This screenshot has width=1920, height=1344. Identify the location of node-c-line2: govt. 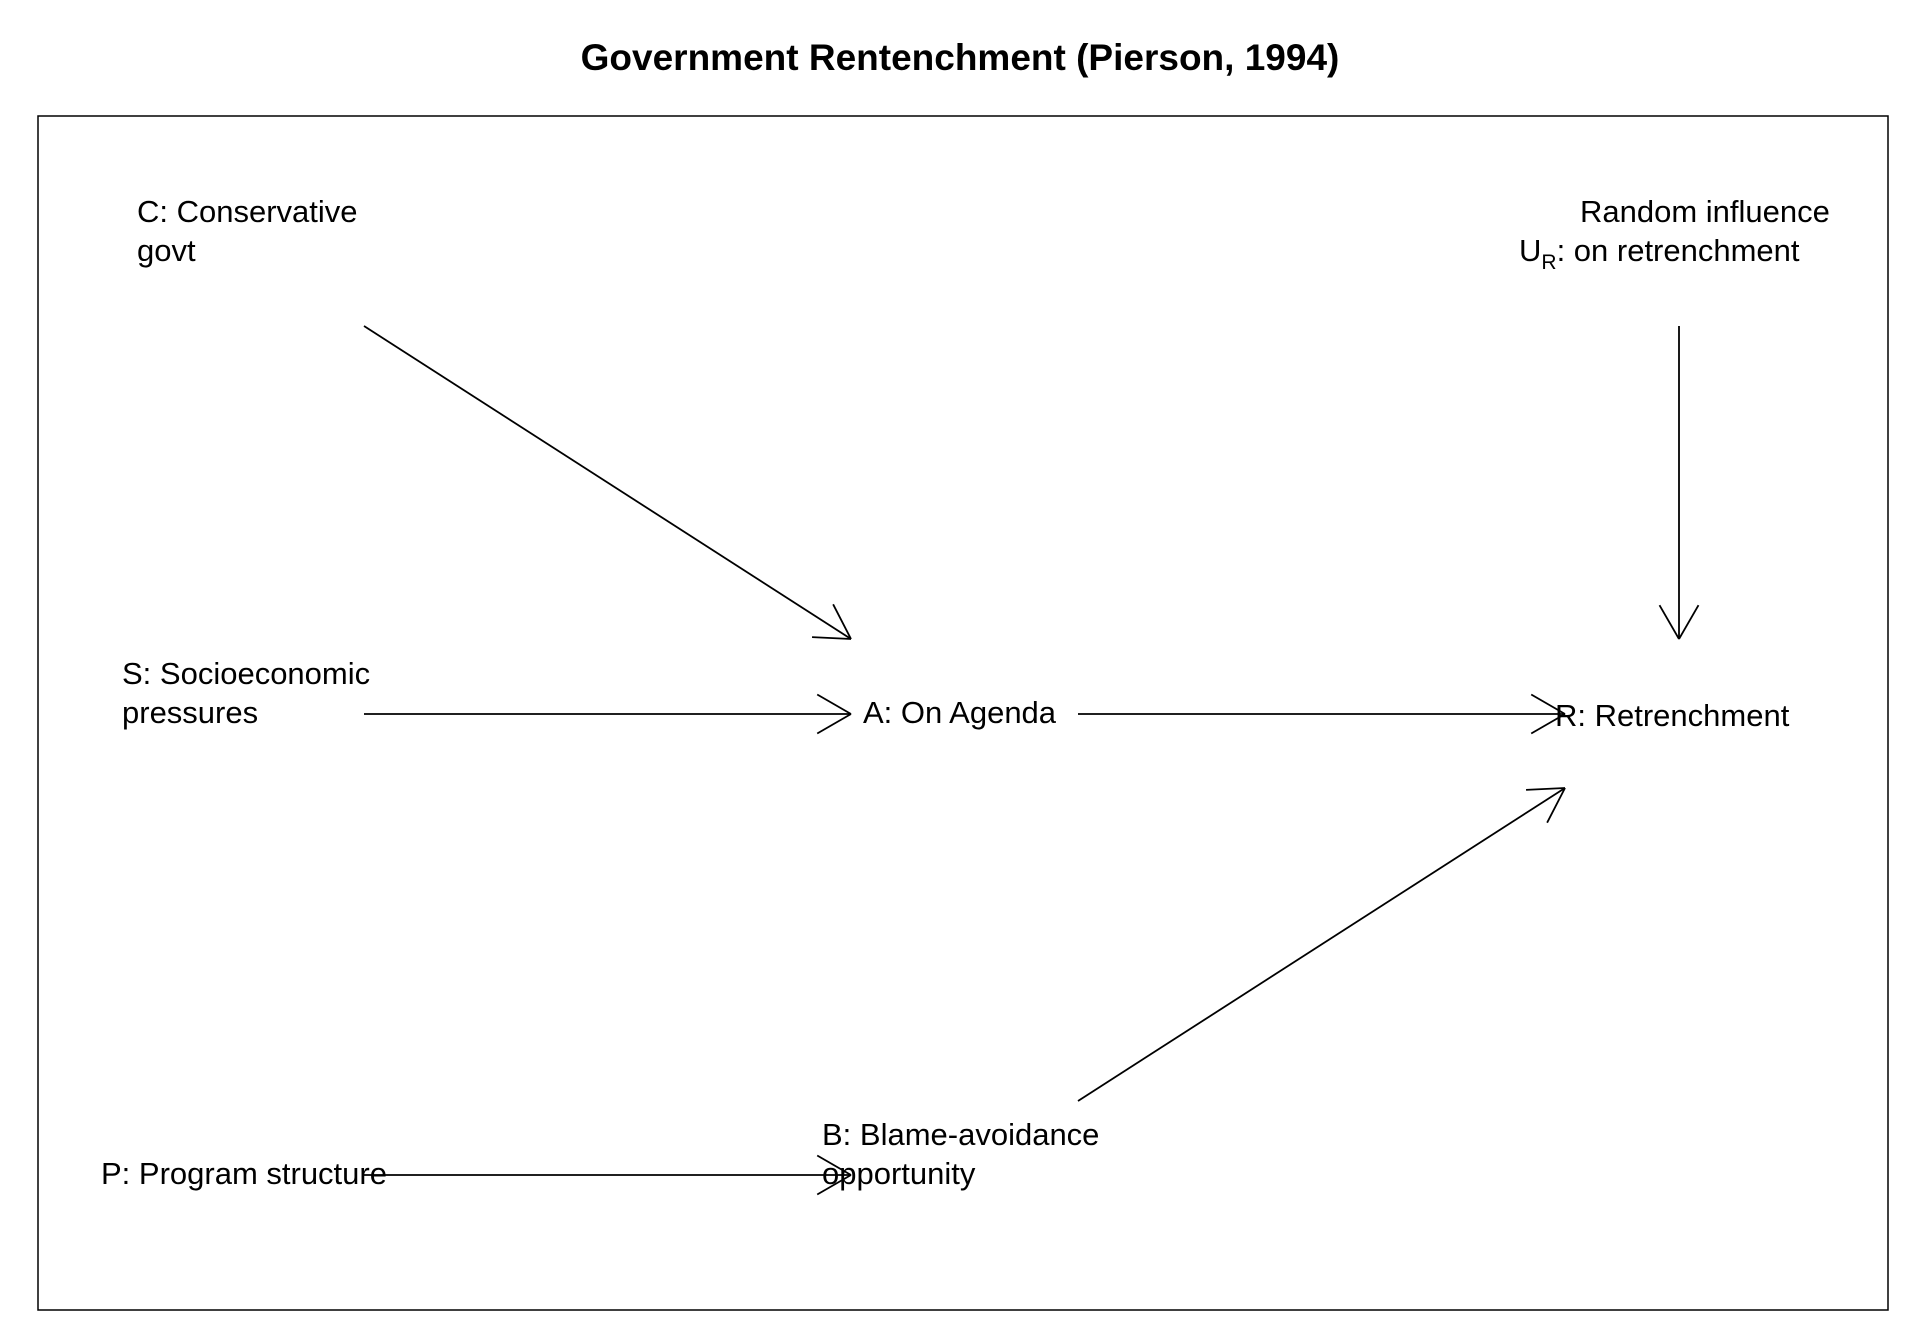
(166, 250).